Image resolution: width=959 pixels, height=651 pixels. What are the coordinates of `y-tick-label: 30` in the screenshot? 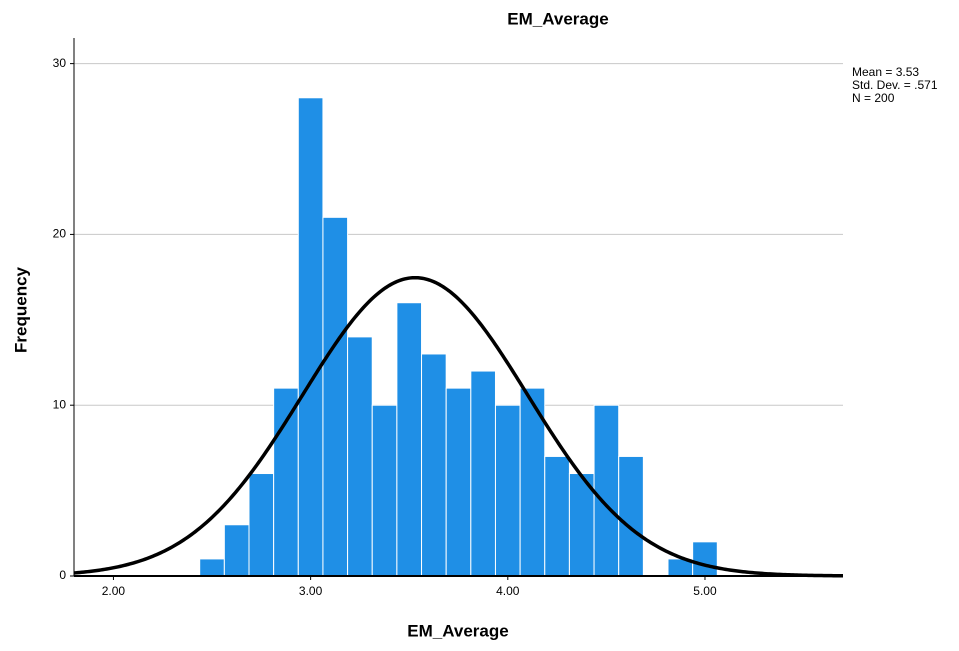 It's located at (60, 63).